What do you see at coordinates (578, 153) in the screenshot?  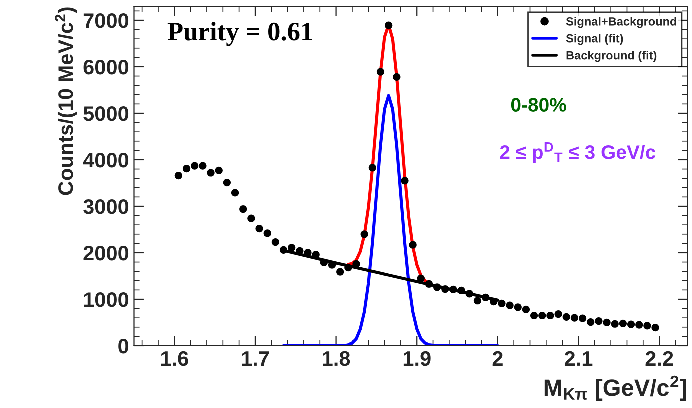 I see `annotation: 2 ≤ p$^{D}$$_{T}$ ≤ 3 GeV/c` at bounding box center [578, 153].